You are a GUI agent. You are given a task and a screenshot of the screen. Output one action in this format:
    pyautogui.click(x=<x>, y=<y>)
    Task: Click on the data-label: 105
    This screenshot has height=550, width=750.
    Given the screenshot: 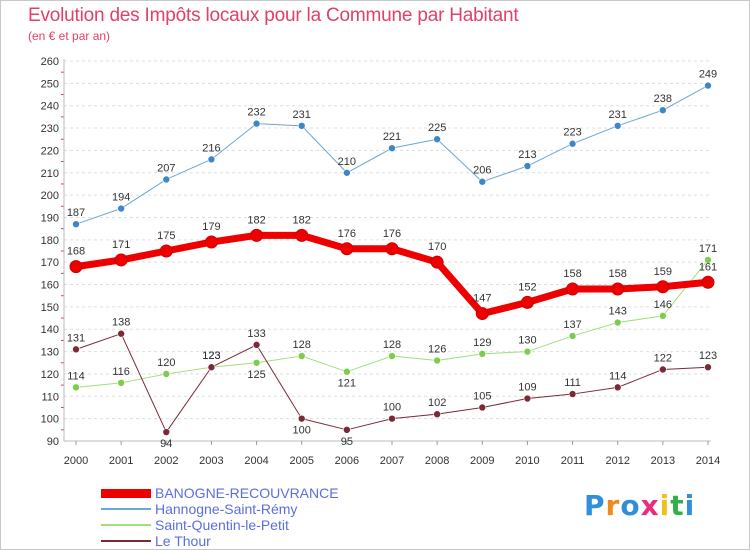 What is the action you would take?
    pyautogui.click(x=482, y=396)
    